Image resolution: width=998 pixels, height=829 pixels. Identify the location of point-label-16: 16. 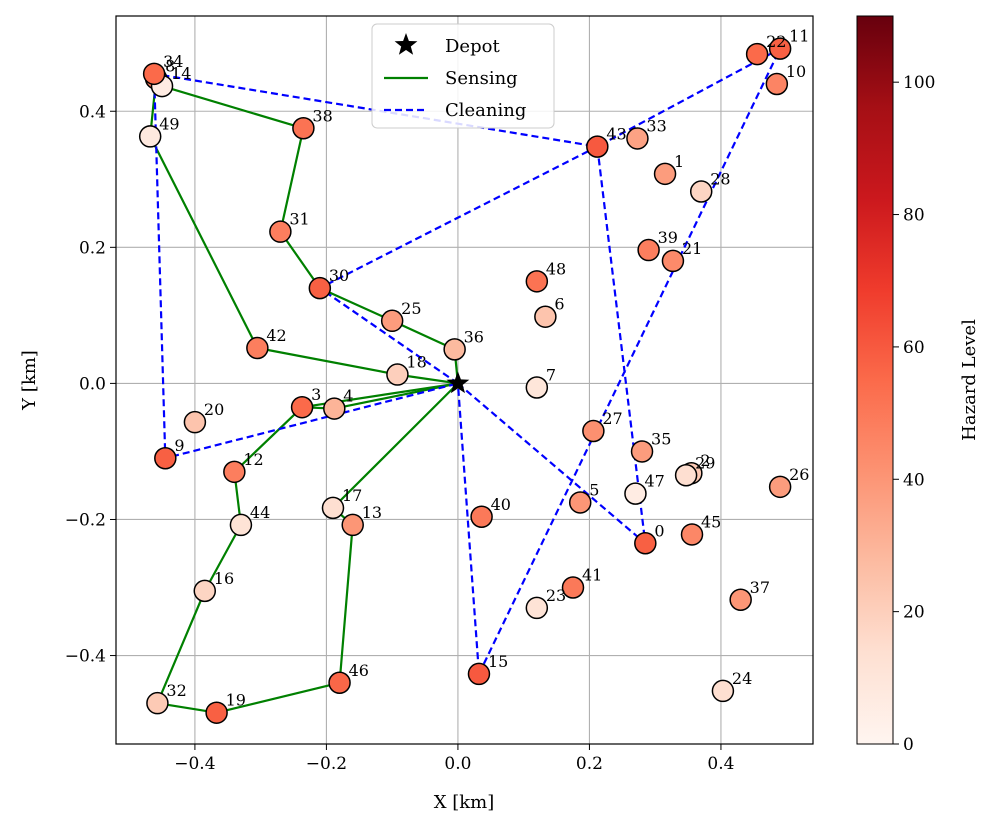
(224, 578).